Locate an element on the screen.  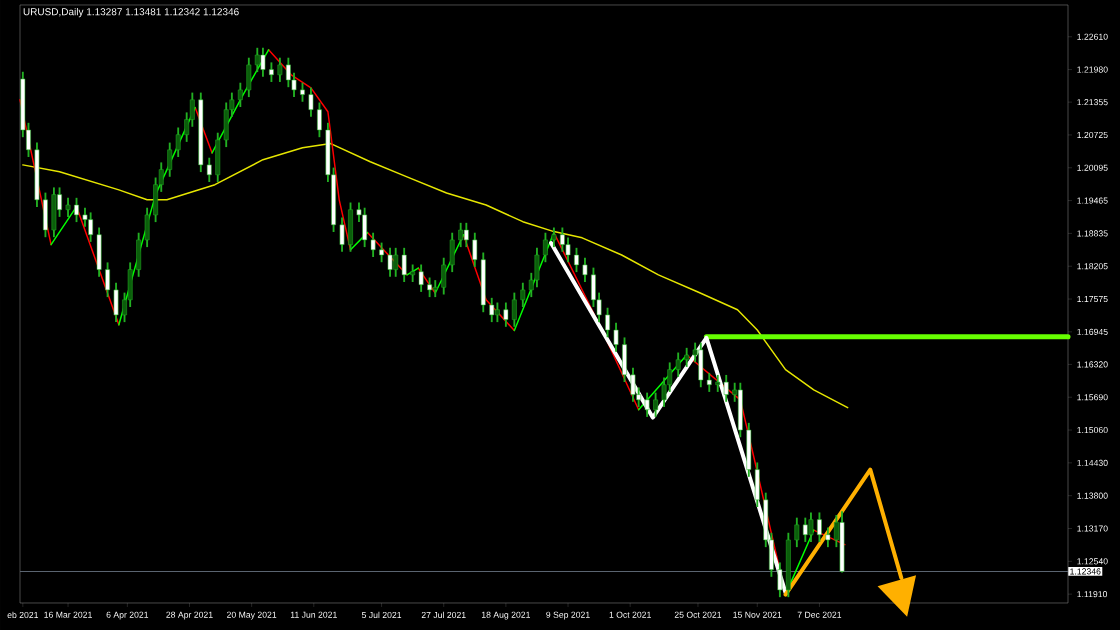
x-tick-label: 25 Oct 2021 is located at coordinates (698, 614).